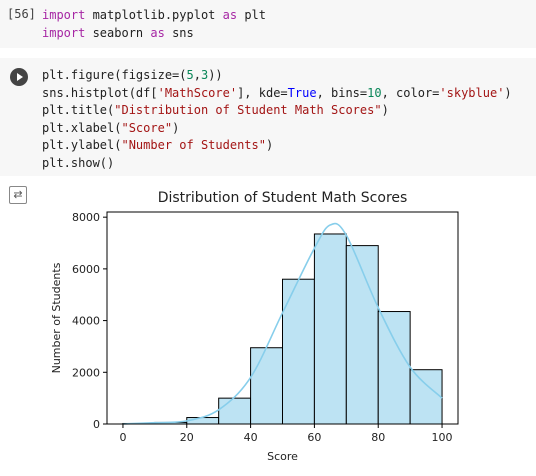  What do you see at coordinates (18, 195) in the screenshot?
I see `output-toggle-icon: ⇄` at bounding box center [18, 195].